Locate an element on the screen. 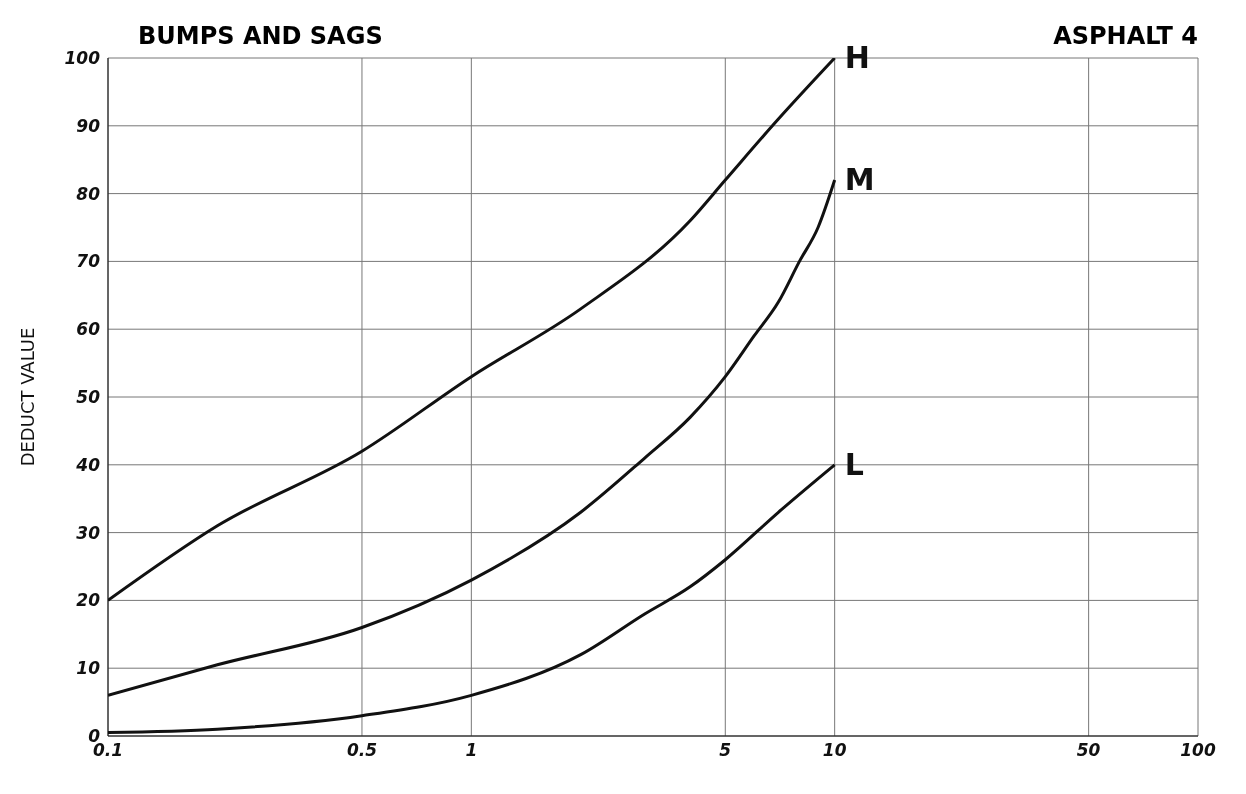 The height and width of the screenshot is (794, 1246). x-tick-label: 50 is located at coordinates (1088, 750).